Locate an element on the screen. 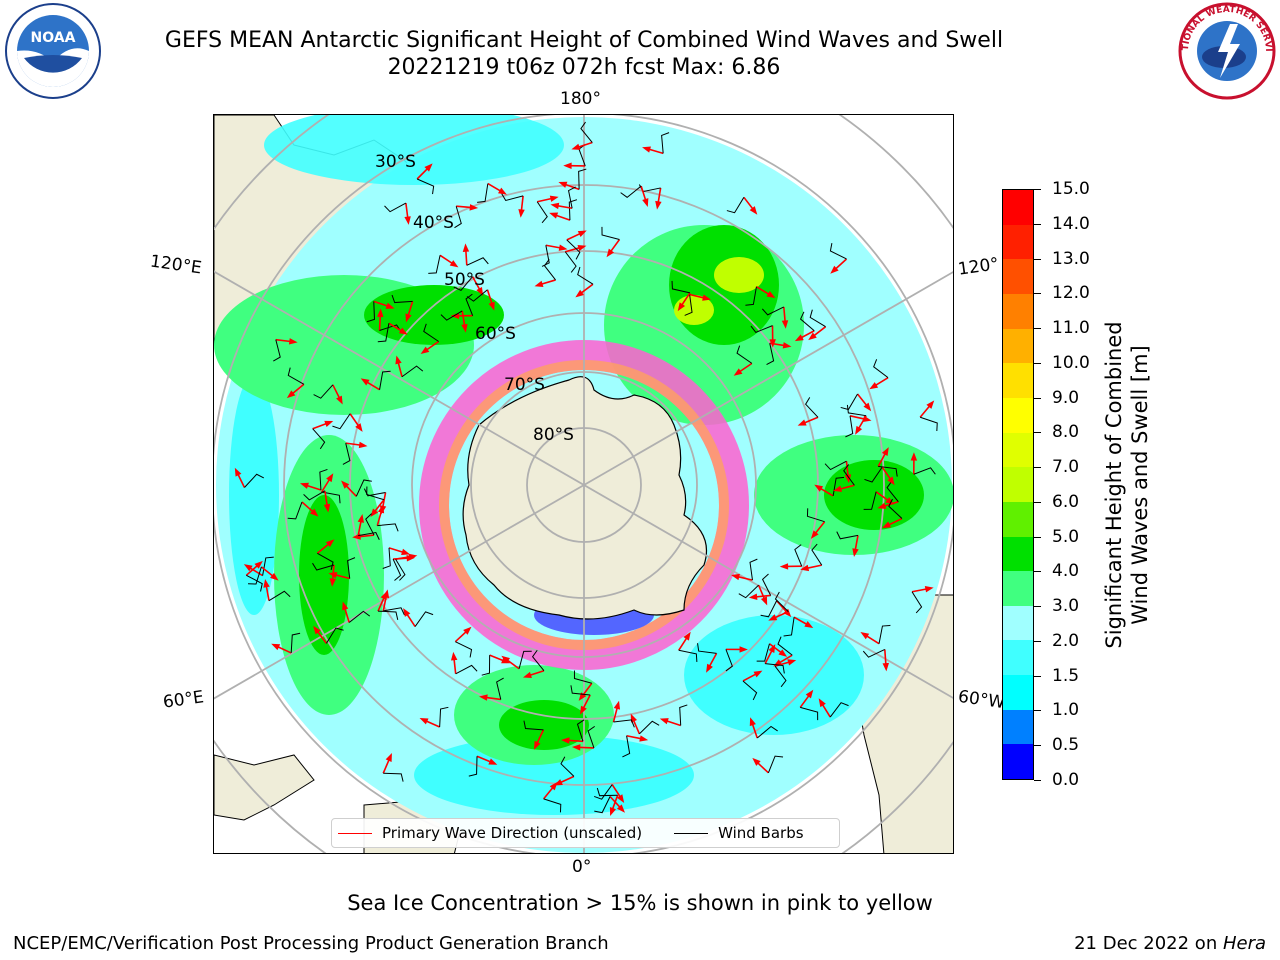 This screenshot has height=960, width=1280. colorbar-tick-label: 7.0 is located at coordinates (1066, 467).